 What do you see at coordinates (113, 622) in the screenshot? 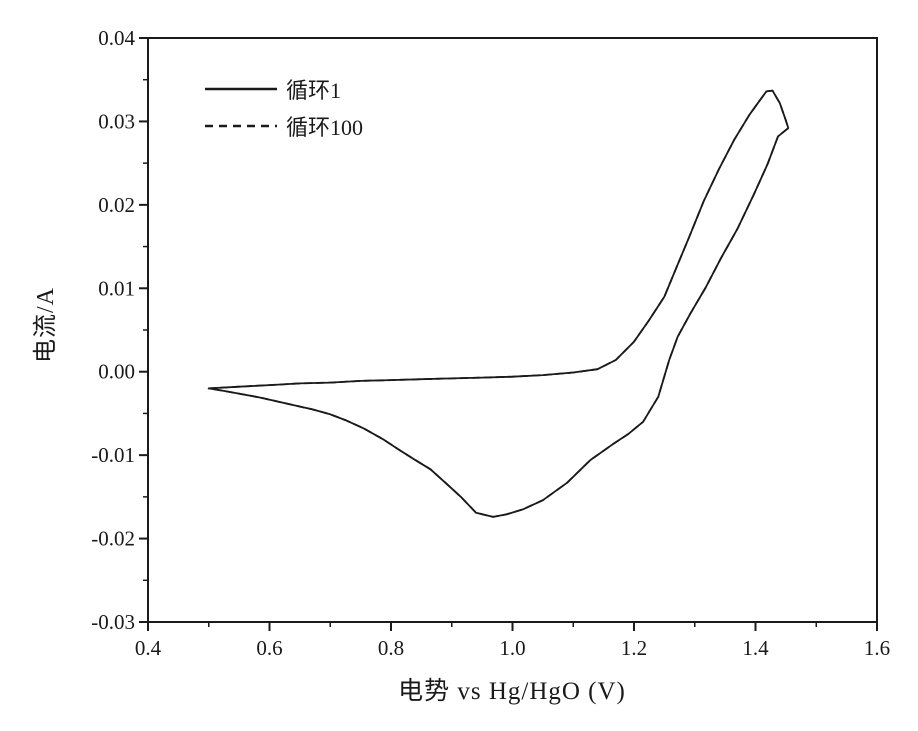
I see `y-tick-label: -0.03` at bounding box center [113, 622].